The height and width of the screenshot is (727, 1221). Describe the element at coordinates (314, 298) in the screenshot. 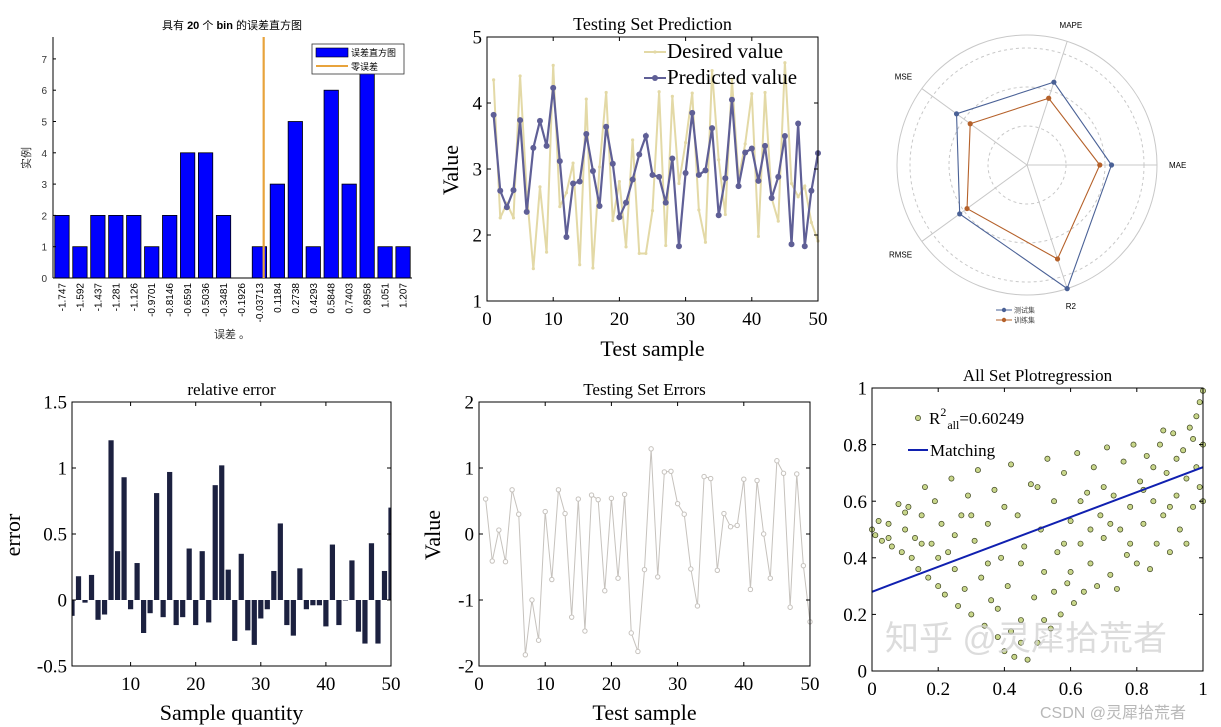

I see `x-tick-label: 0.4293` at that location.